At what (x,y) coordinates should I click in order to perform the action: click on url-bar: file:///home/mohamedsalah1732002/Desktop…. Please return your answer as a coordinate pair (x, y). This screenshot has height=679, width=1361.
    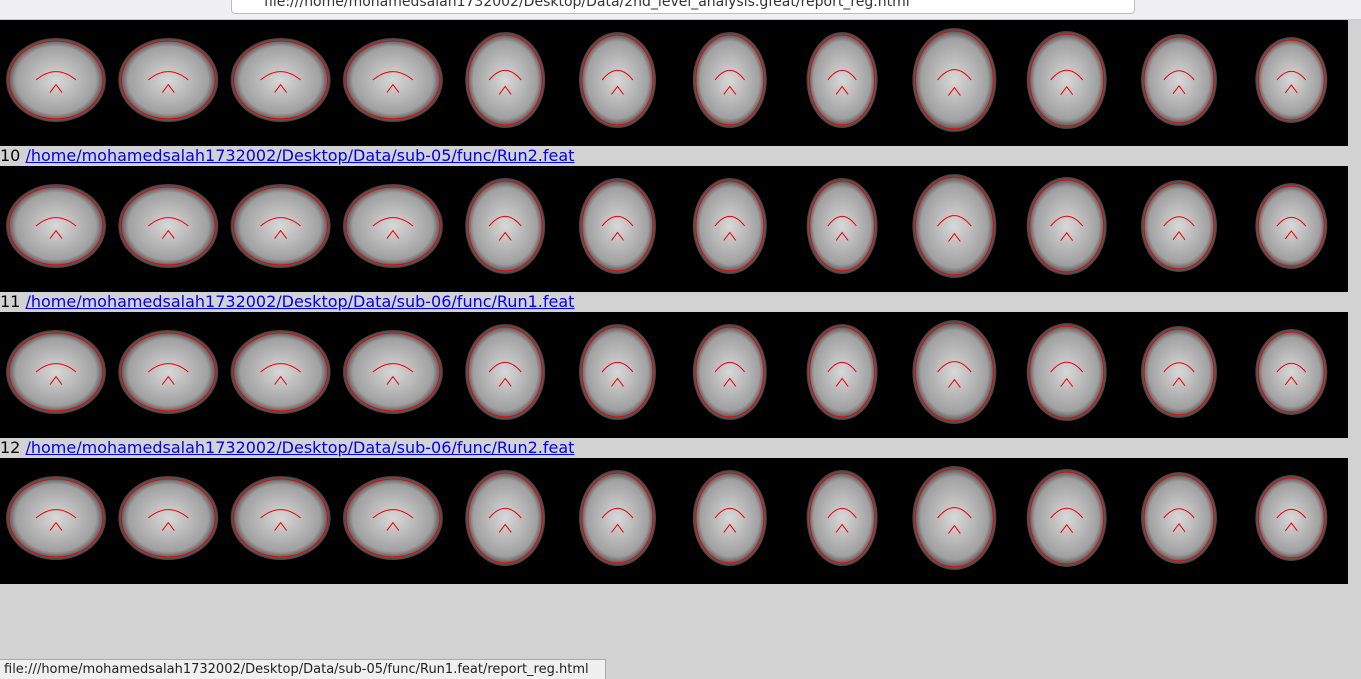
    Looking at the image, I should click on (683, 7).